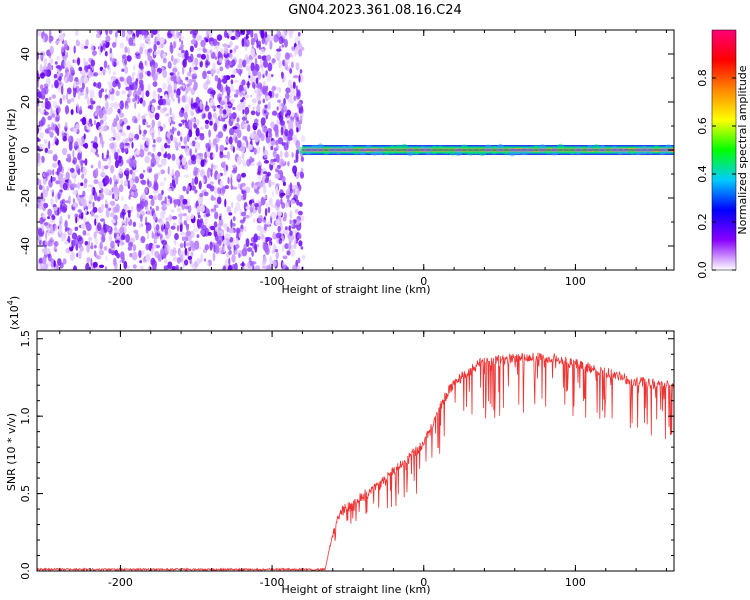 The width and height of the screenshot is (750, 600). Describe the element at coordinates (375, 10) in the screenshot. I see `figure-title: GN04.2023.361.08.16.C24` at that location.